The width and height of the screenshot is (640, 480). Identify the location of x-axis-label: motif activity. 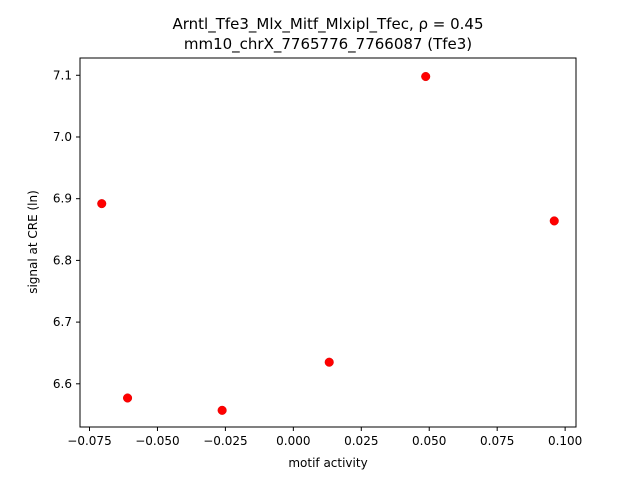
(327, 463).